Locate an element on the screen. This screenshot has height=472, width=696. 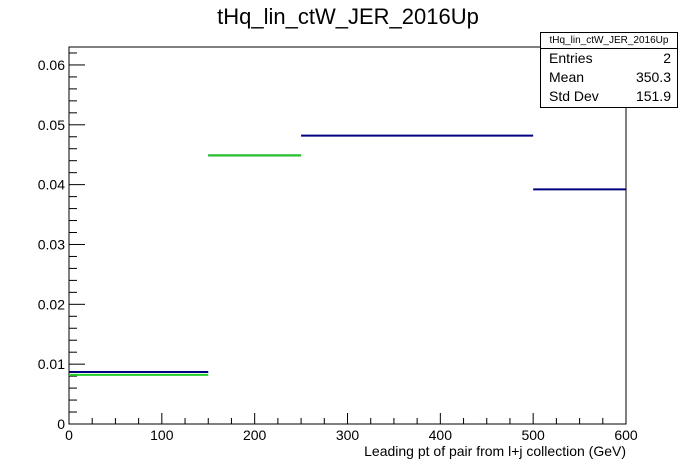
x-tick-label: 500 is located at coordinates (533, 435).